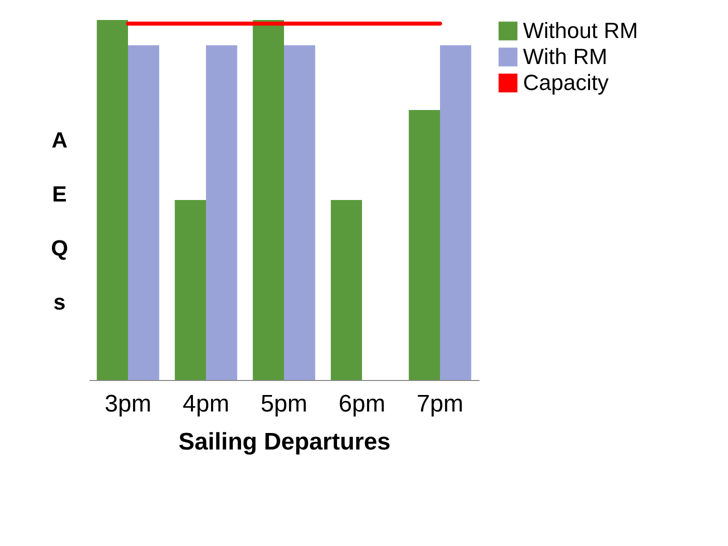  Describe the element at coordinates (440, 404) in the screenshot. I see `x-tick-label: 7pm` at that location.